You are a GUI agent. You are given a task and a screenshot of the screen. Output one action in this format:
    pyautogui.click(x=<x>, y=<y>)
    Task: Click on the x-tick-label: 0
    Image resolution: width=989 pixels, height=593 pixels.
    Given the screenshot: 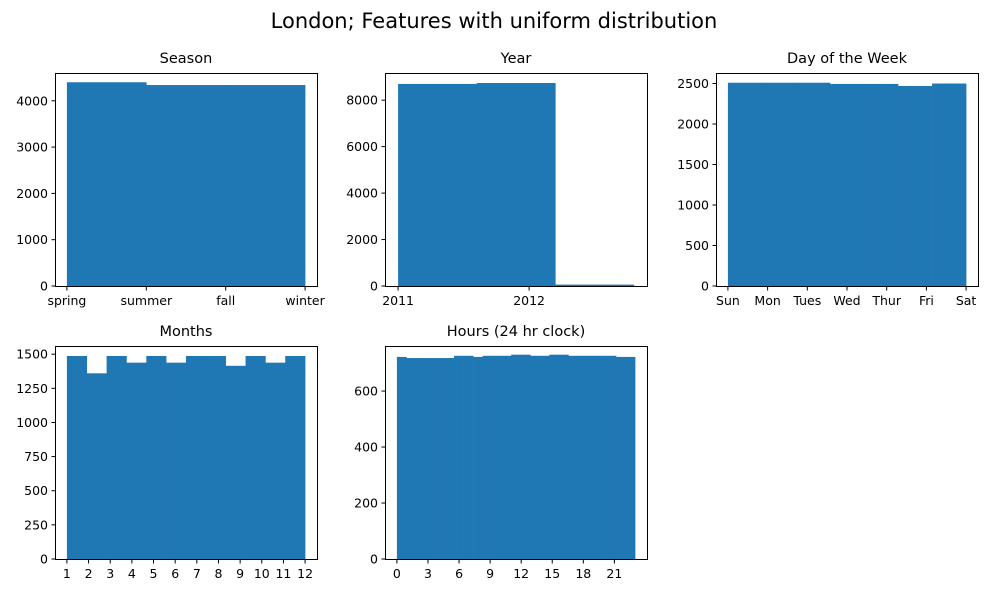 What is the action you would take?
    pyautogui.click(x=397, y=573)
    